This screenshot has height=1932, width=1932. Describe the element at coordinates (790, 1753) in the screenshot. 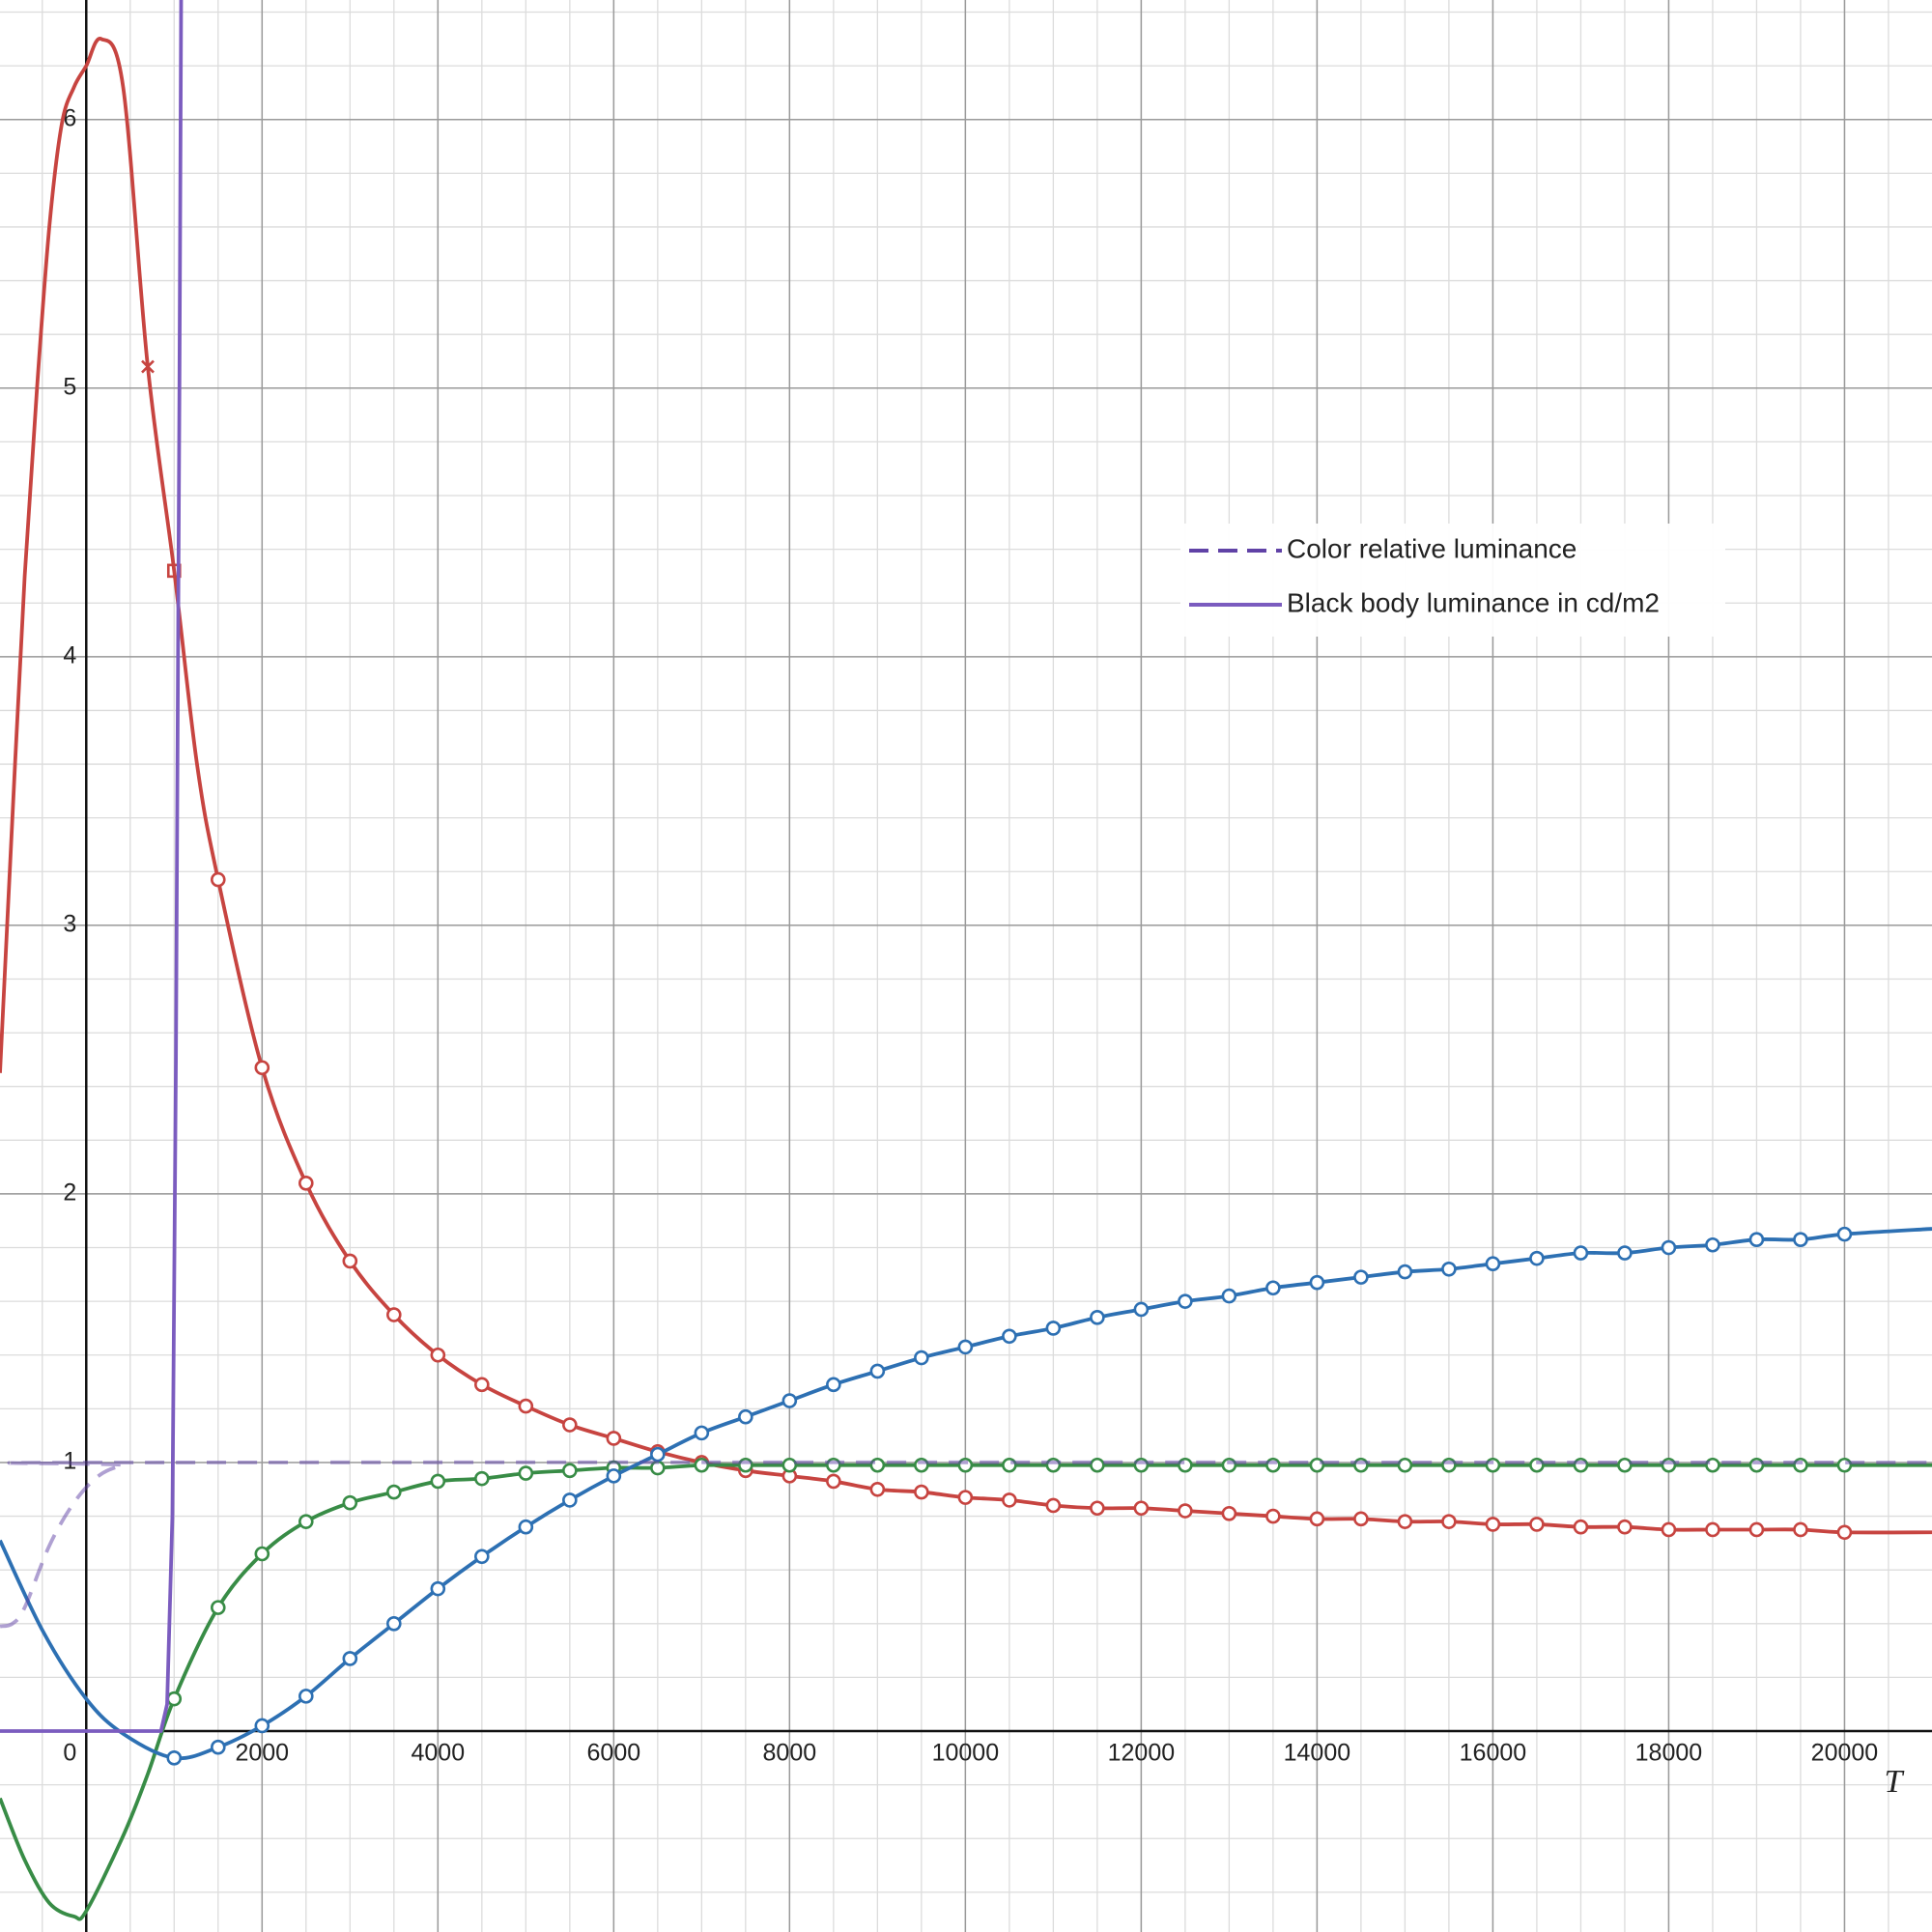

I see `x-tick-label: 8000` at that location.